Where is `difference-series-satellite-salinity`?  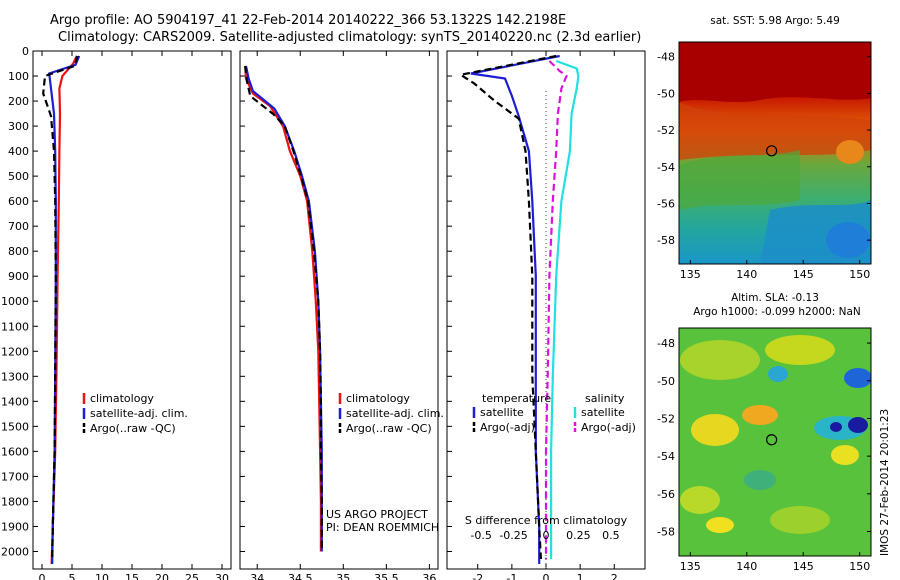
difference-series-satellite-salinity is located at coordinates (564, 309).